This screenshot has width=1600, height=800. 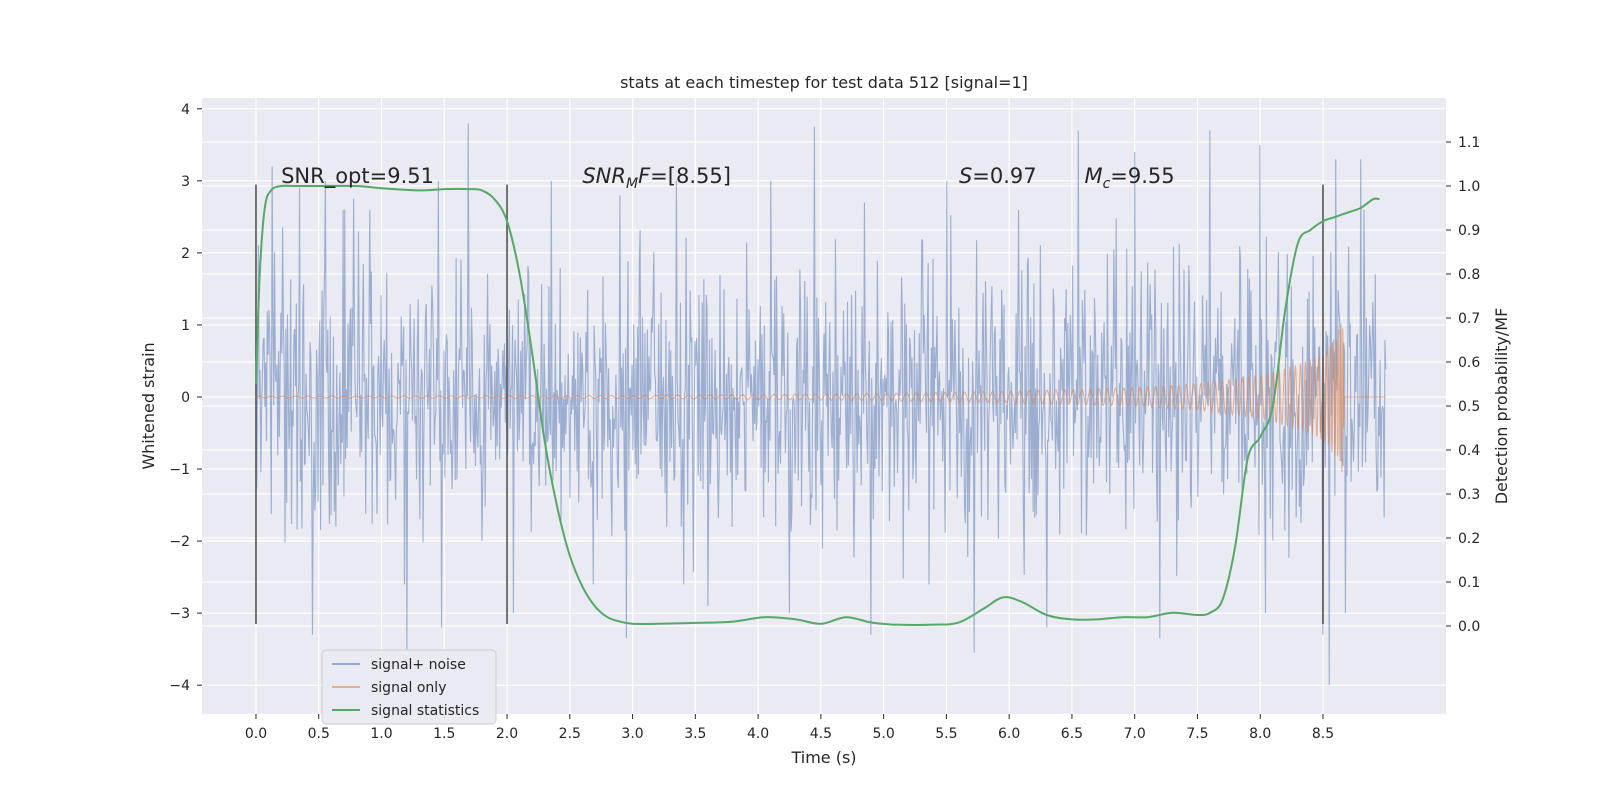 What do you see at coordinates (1469, 495) in the screenshot?
I see `y-right-tick-label: 0.3` at bounding box center [1469, 495].